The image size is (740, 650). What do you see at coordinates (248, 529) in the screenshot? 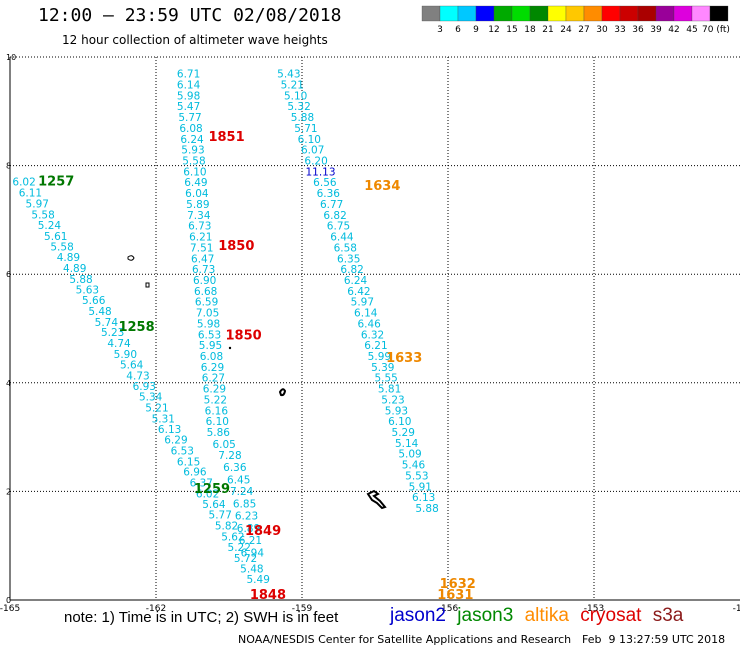
I see `wave-height-value: 6.89` at bounding box center [248, 529].